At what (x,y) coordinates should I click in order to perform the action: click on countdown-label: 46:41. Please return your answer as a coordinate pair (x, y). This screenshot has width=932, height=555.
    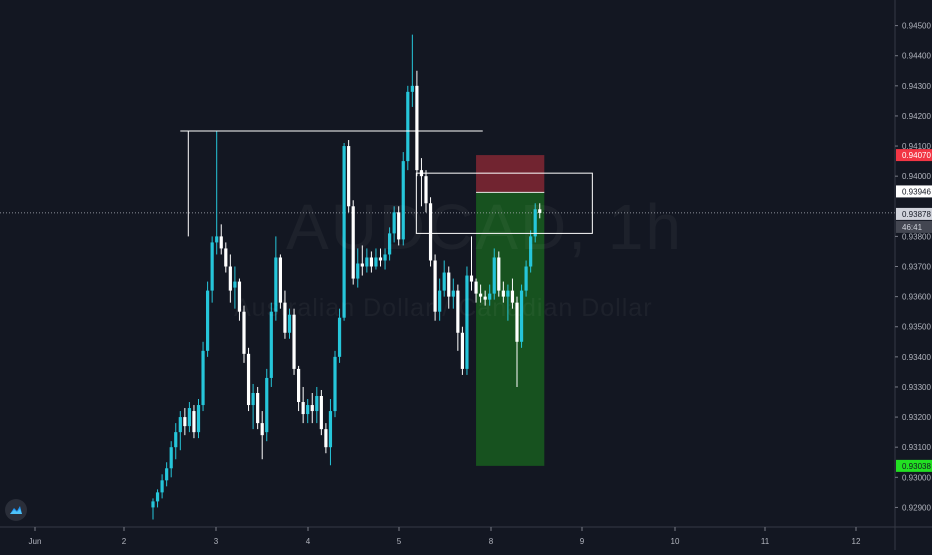
    Looking at the image, I should click on (912, 227).